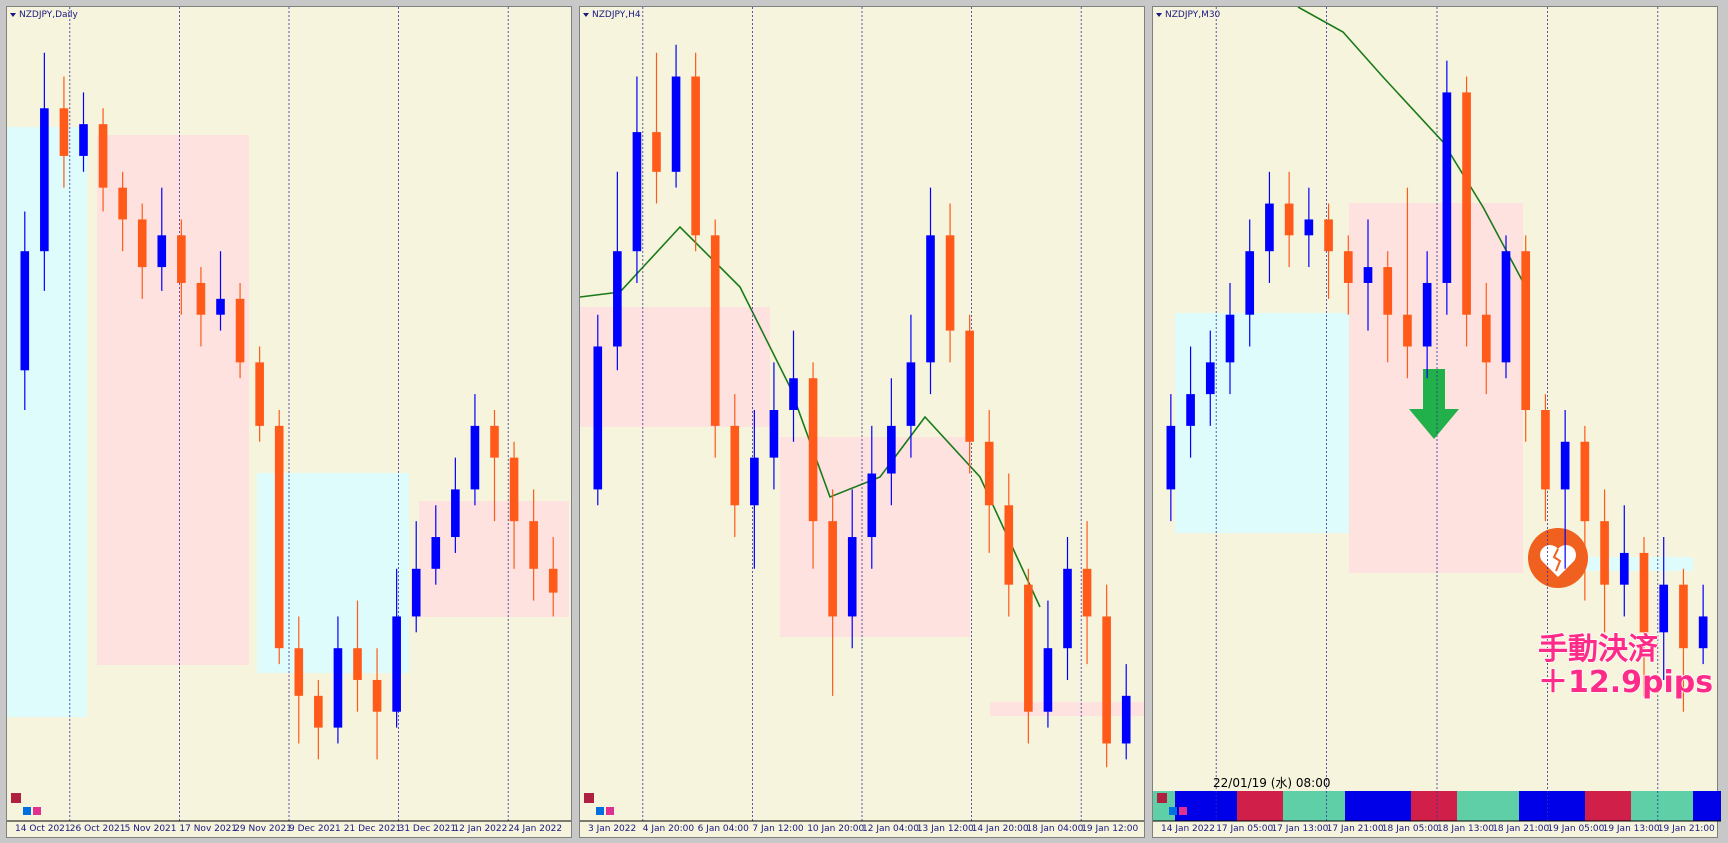 The height and width of the screenshot is (843, 1728). What do you see at coordinates (480, 829) in the screenshot?
I see `x-tick-label: 12 Jan 2022` at bounding box center [480, 829].